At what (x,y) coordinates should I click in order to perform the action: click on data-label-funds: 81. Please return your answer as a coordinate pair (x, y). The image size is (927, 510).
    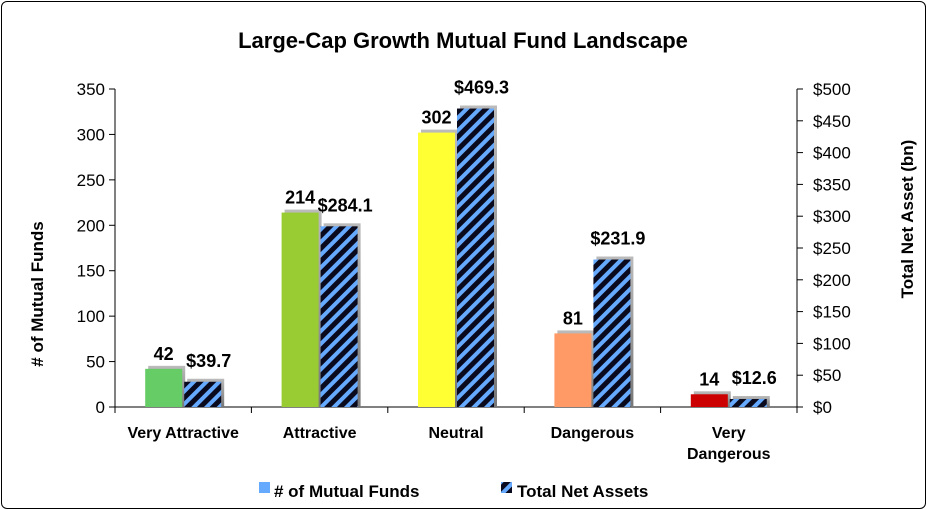
    Looking at the image, I should click on (573, 318).